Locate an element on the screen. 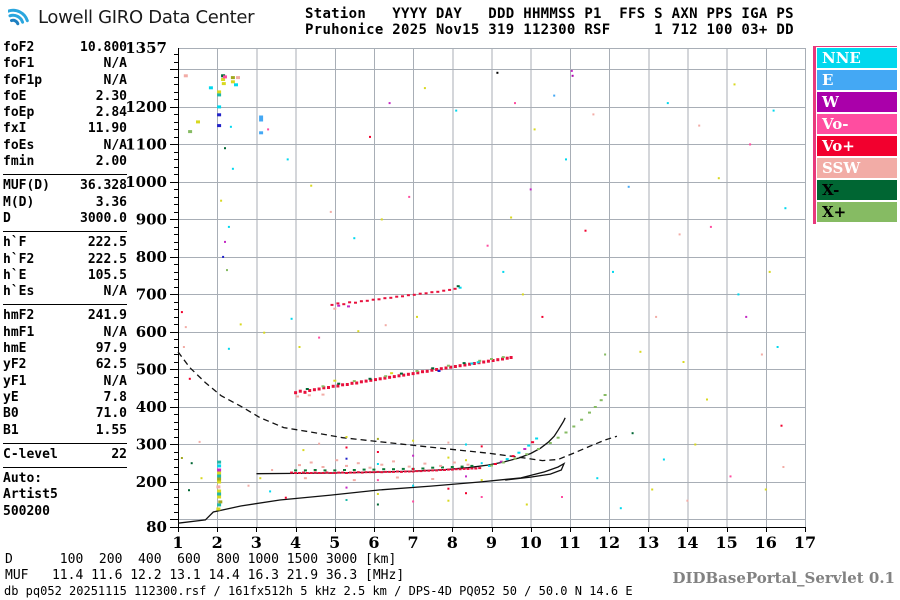 The width and height of the screenshot is (900, 600). param-value: 222.5 is located at coordinates (107, 243).